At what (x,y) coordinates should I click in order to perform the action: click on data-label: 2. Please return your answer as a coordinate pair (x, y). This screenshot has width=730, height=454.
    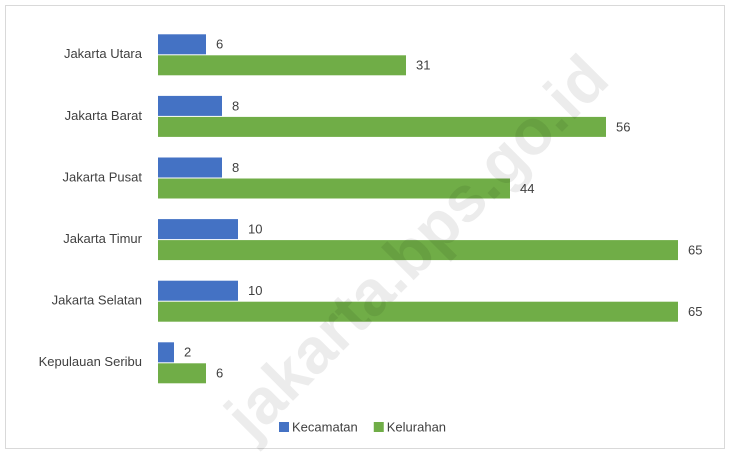
    Looking at the image, I should click on (187, 352).